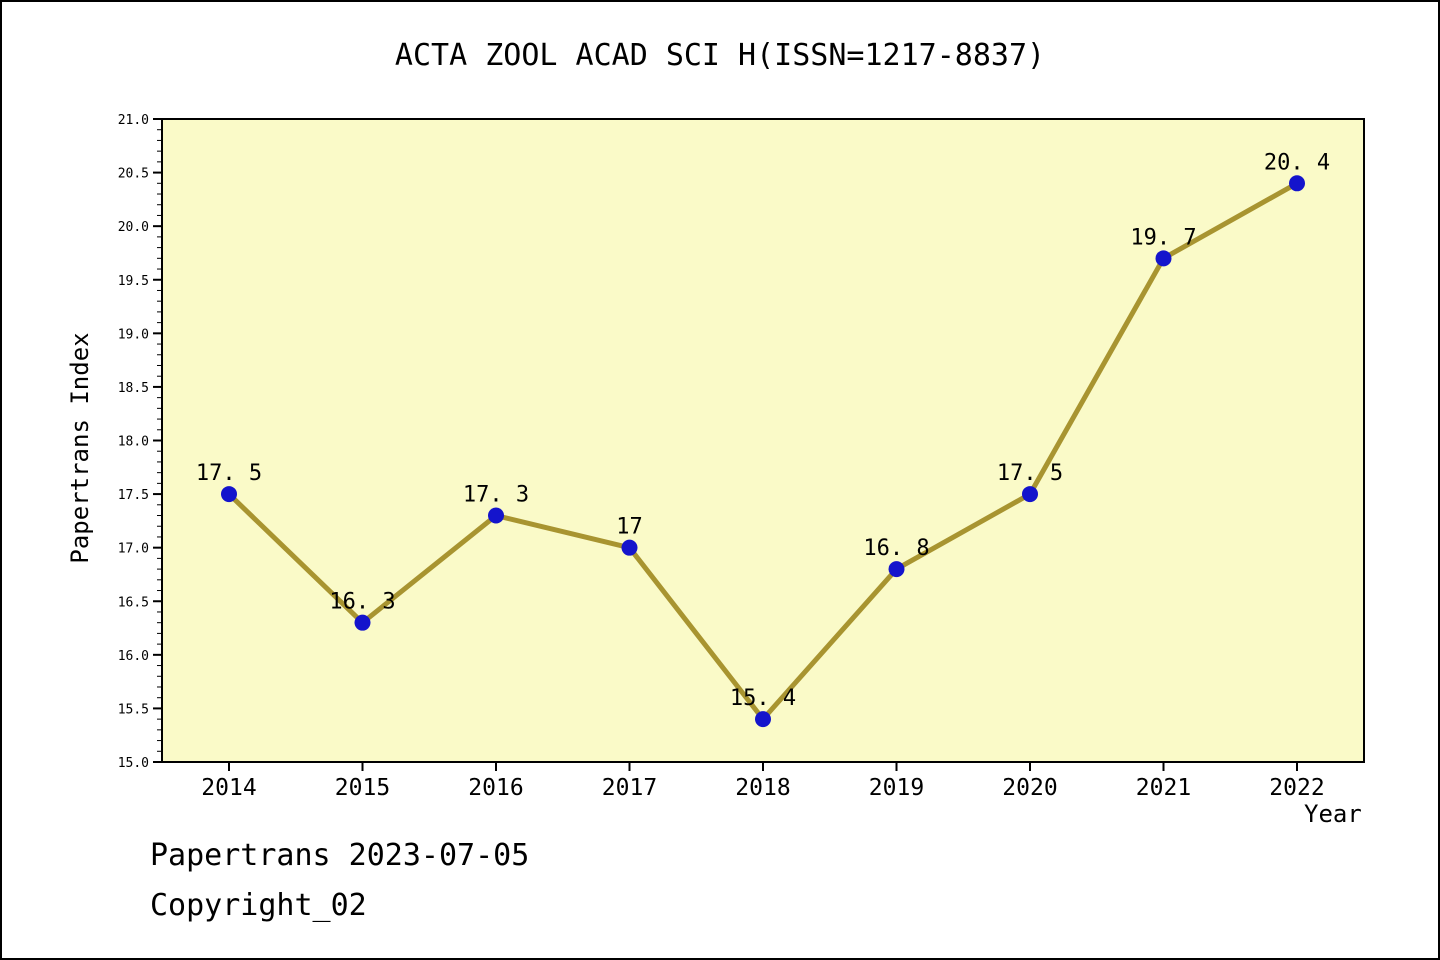  I want to click on y-tick-label: 15.0, so click(133, 763).